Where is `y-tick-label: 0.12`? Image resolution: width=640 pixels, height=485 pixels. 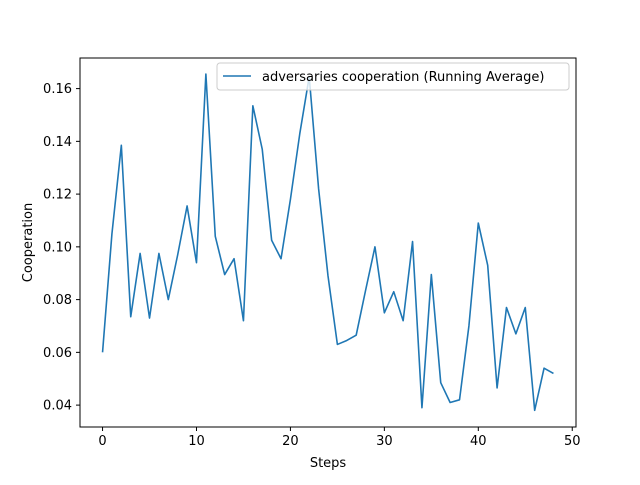
y-tick-label: 0.12 is located at coordinates (57, 195).